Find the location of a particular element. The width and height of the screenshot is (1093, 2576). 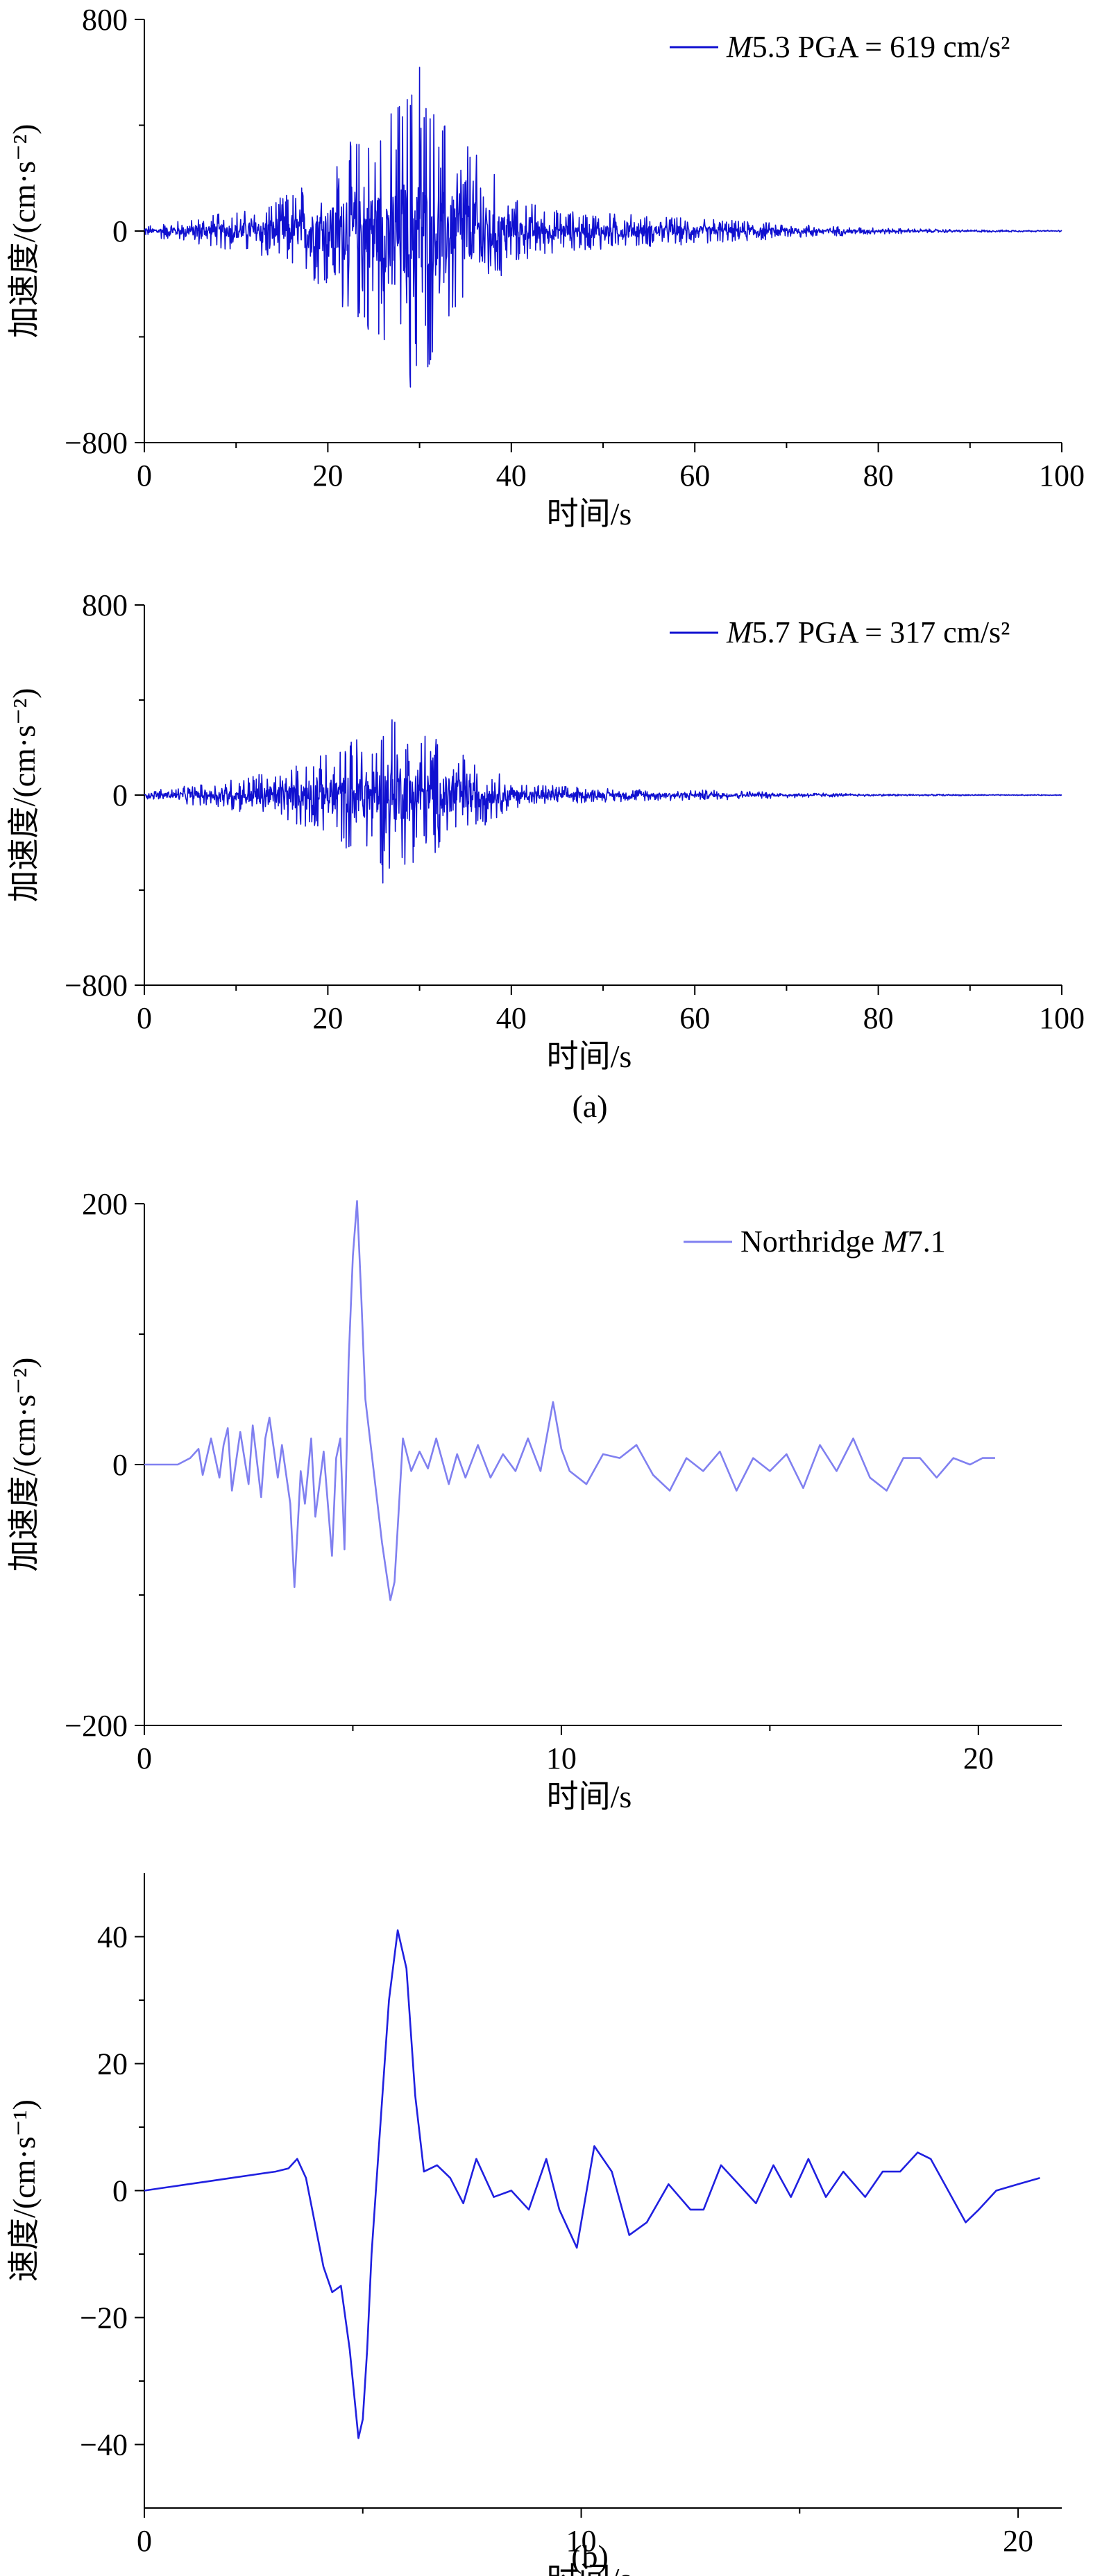

y-tick-label: −40 is located at coordinates (104, 2445).